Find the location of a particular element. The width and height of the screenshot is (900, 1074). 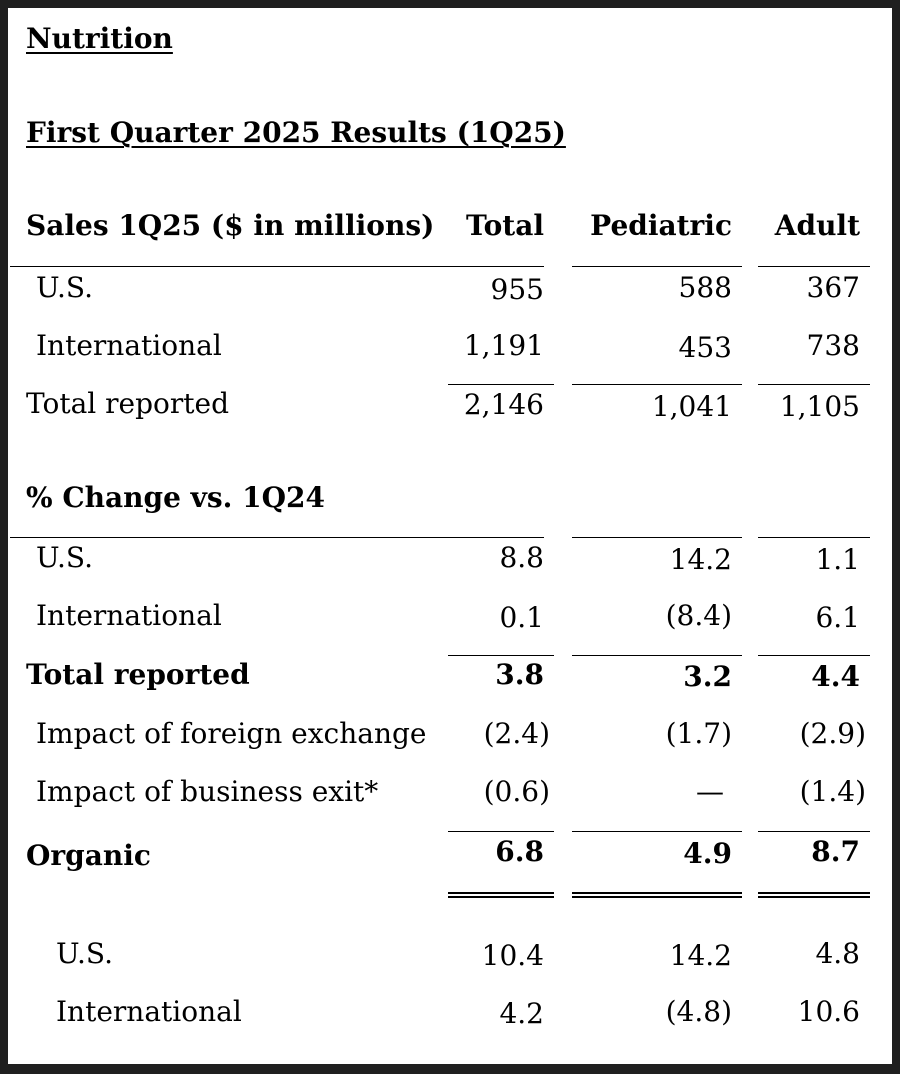

change-section-header: % Change vs. 1Q24 is located at coordinates (176, 497).